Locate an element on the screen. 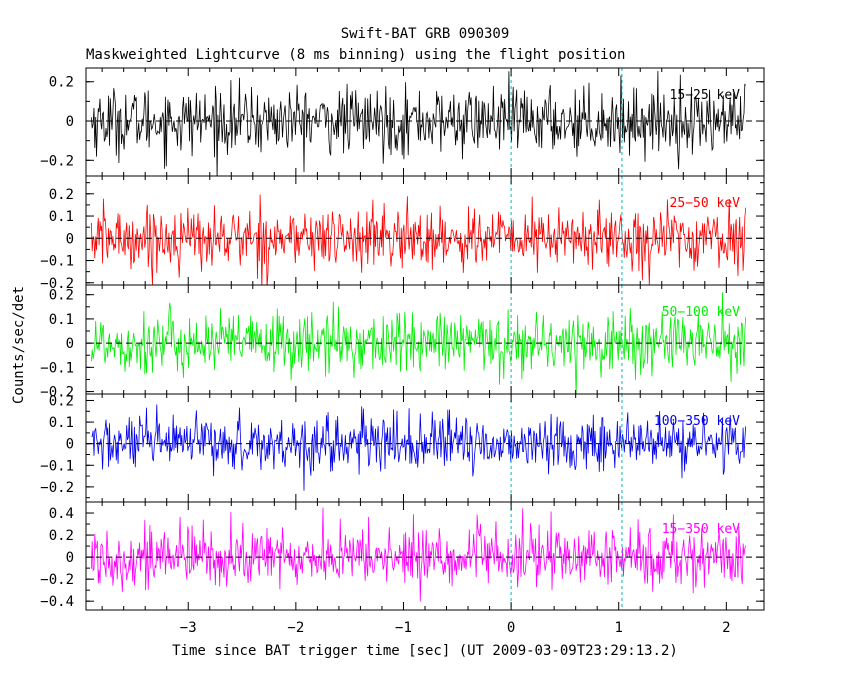  panel-15-350-kev: −0.4 −0.2 0 0.2 0.4 15−350 keV is located at coordinates (402, 556).